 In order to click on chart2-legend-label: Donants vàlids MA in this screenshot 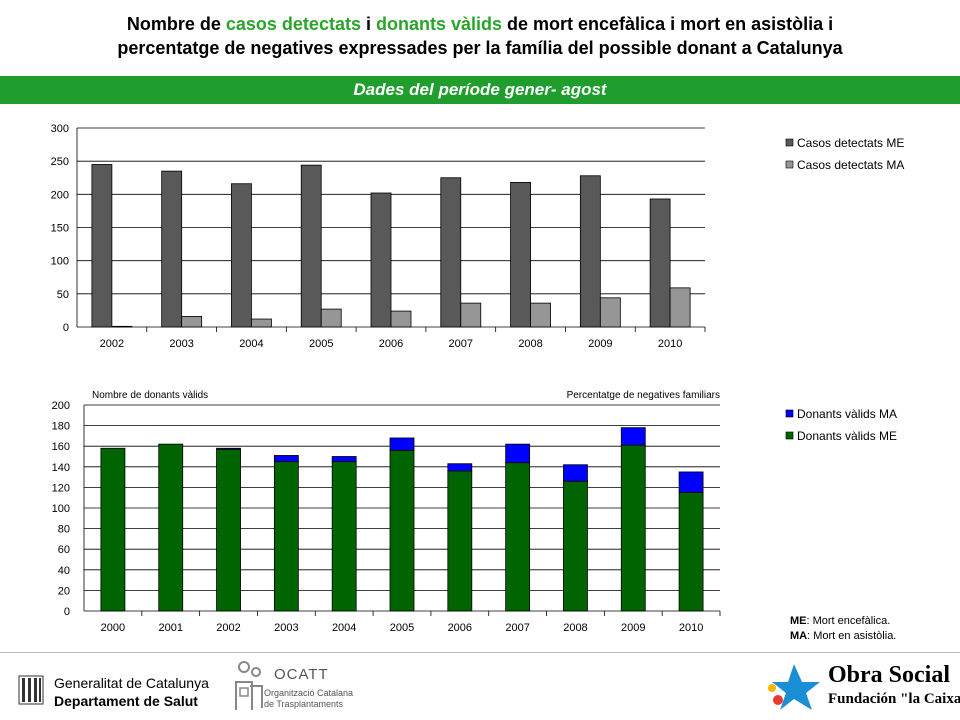, I will do `click(847, 414)`.